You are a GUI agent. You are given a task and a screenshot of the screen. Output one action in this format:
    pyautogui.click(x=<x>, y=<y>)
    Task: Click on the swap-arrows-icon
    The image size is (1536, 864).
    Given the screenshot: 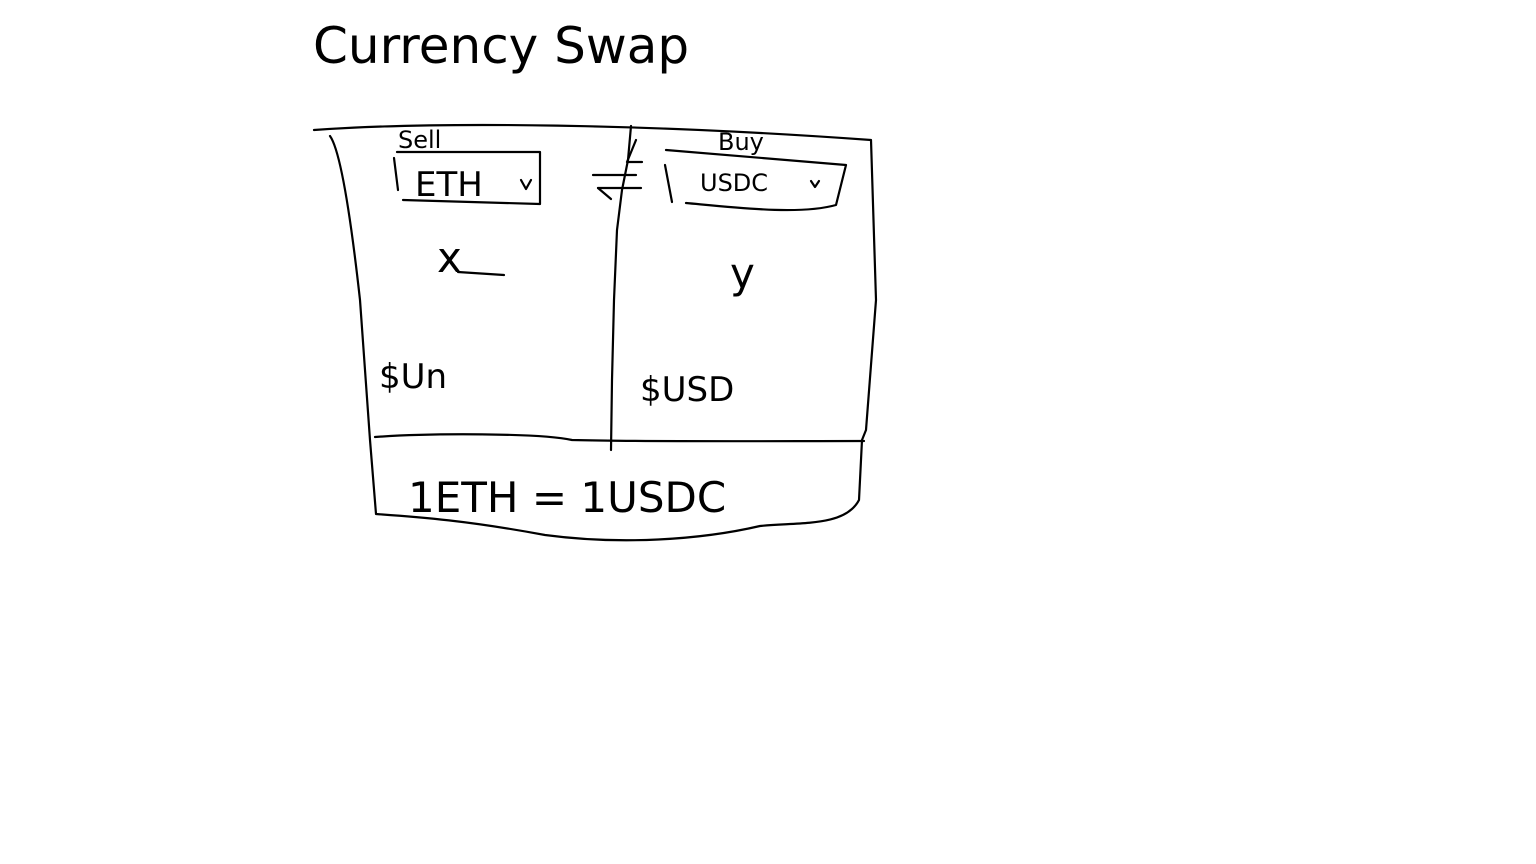 What is the action you would take?
    pyautogui.click(x=617, y=169)
    